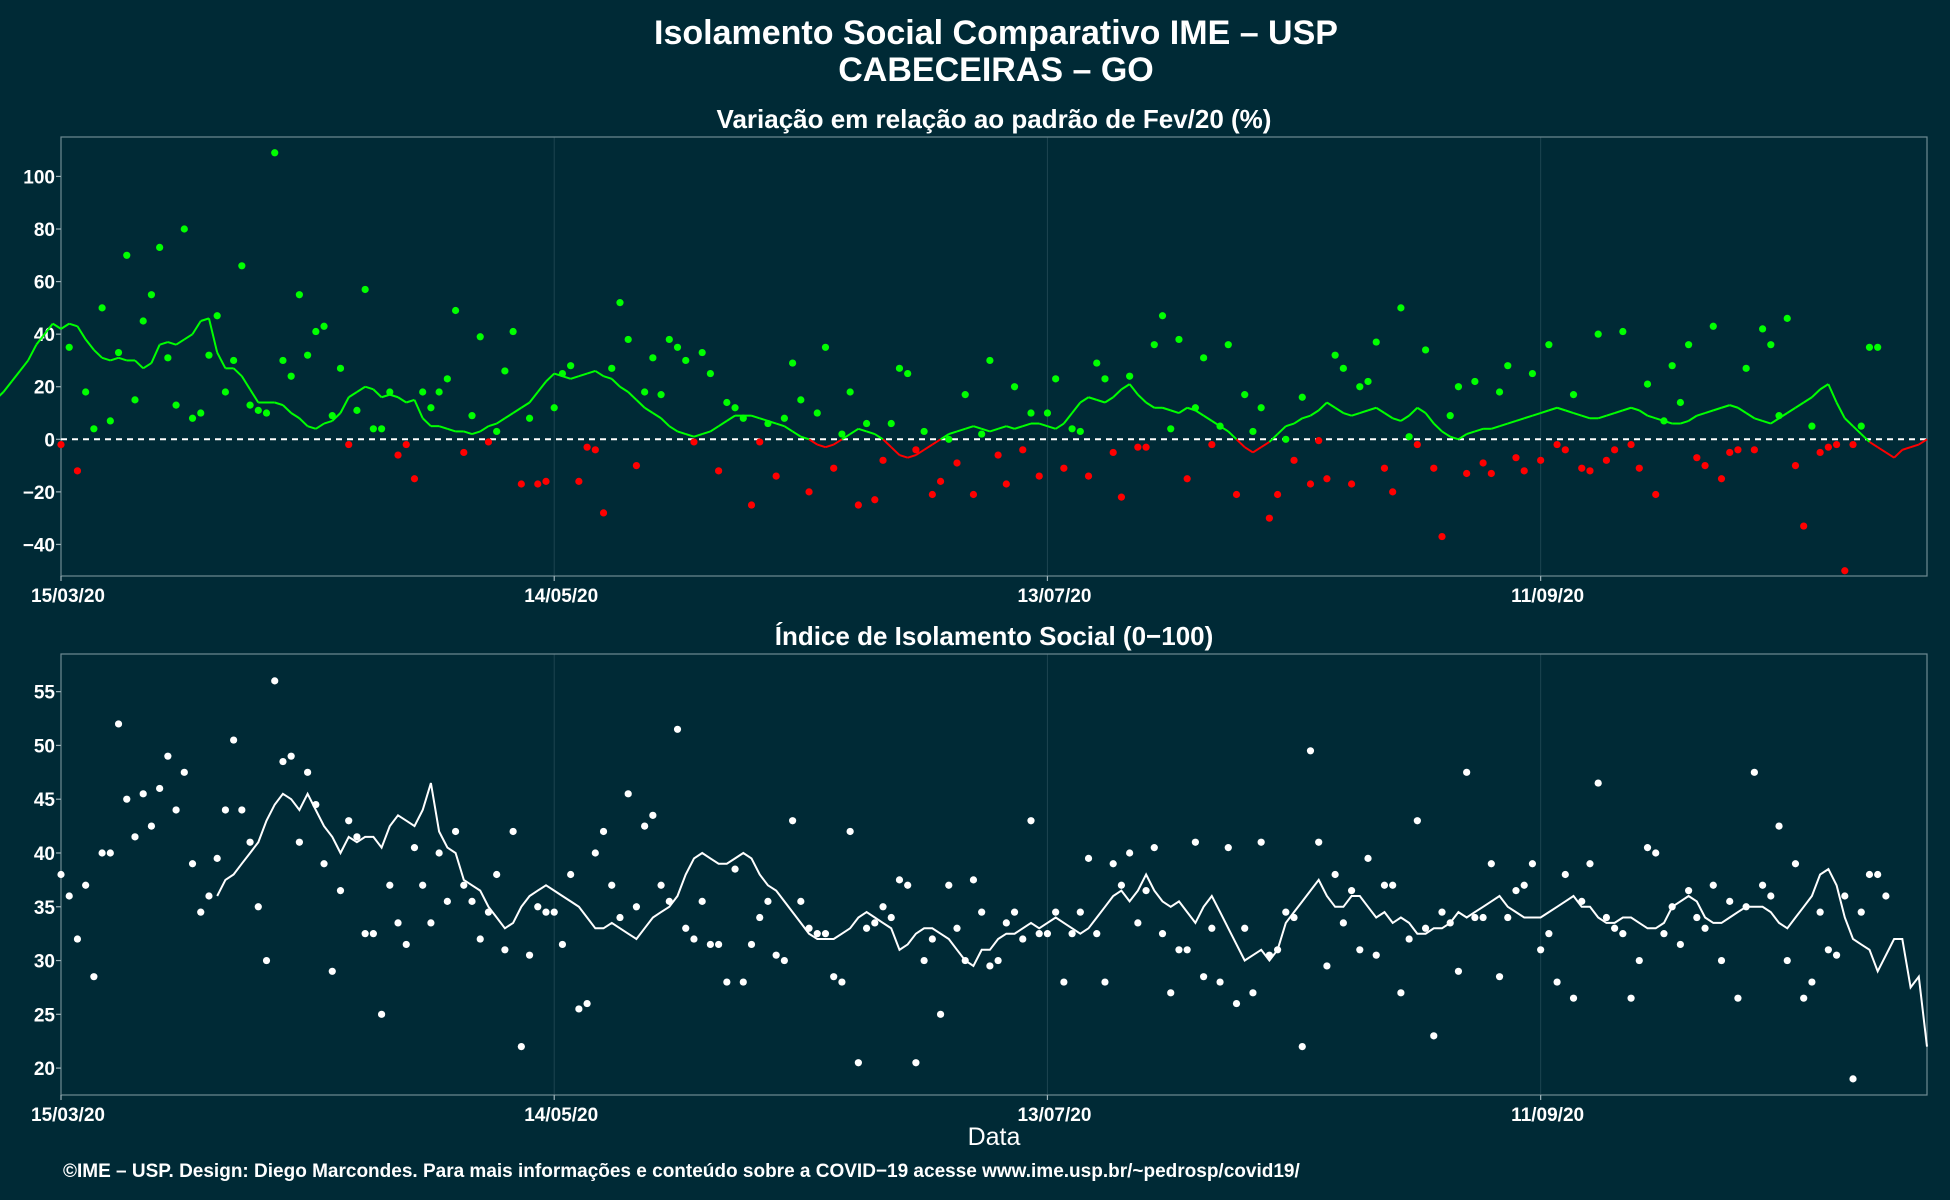 The image size is (1950, 1200). I want to click on panel-title: Índice de Isolamento Social (0−100), so click(994, 636).